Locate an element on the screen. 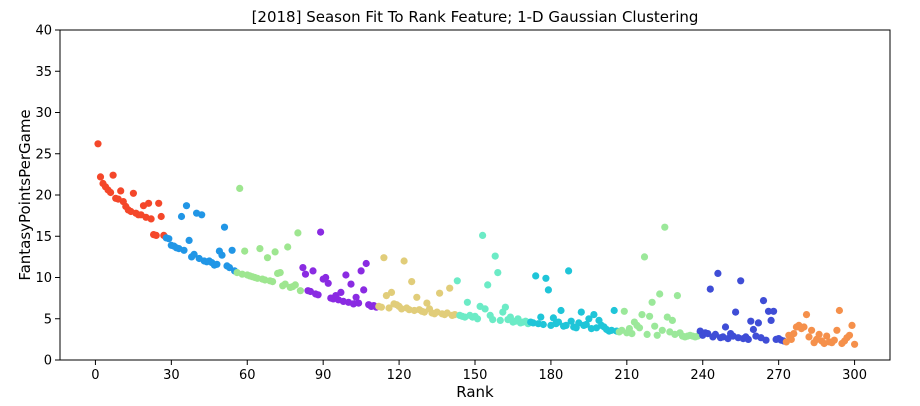 The width and height of the screenshot is (920, 406). y-tick-label: 40 is located at coordinates (43, 31).